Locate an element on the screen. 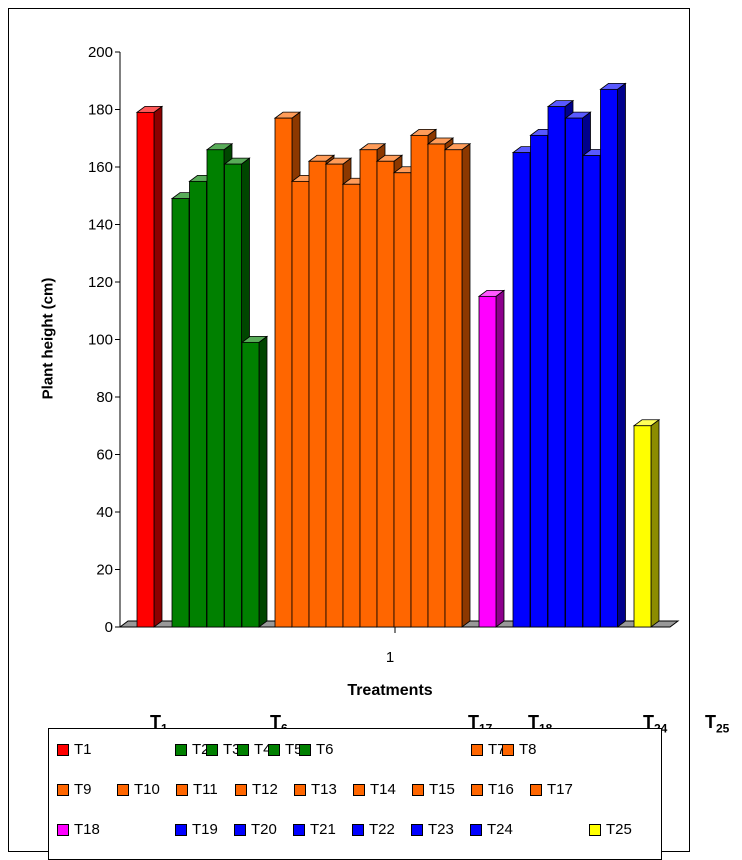  group-annotation: T25 is located at coordinates (717, 724).